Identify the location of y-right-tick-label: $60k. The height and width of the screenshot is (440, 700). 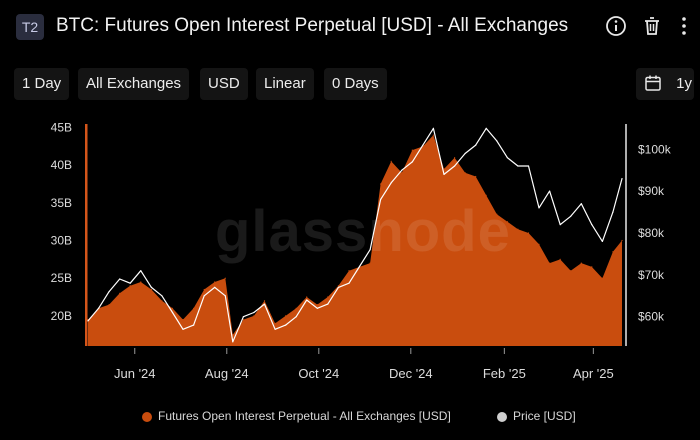
(651, 317).